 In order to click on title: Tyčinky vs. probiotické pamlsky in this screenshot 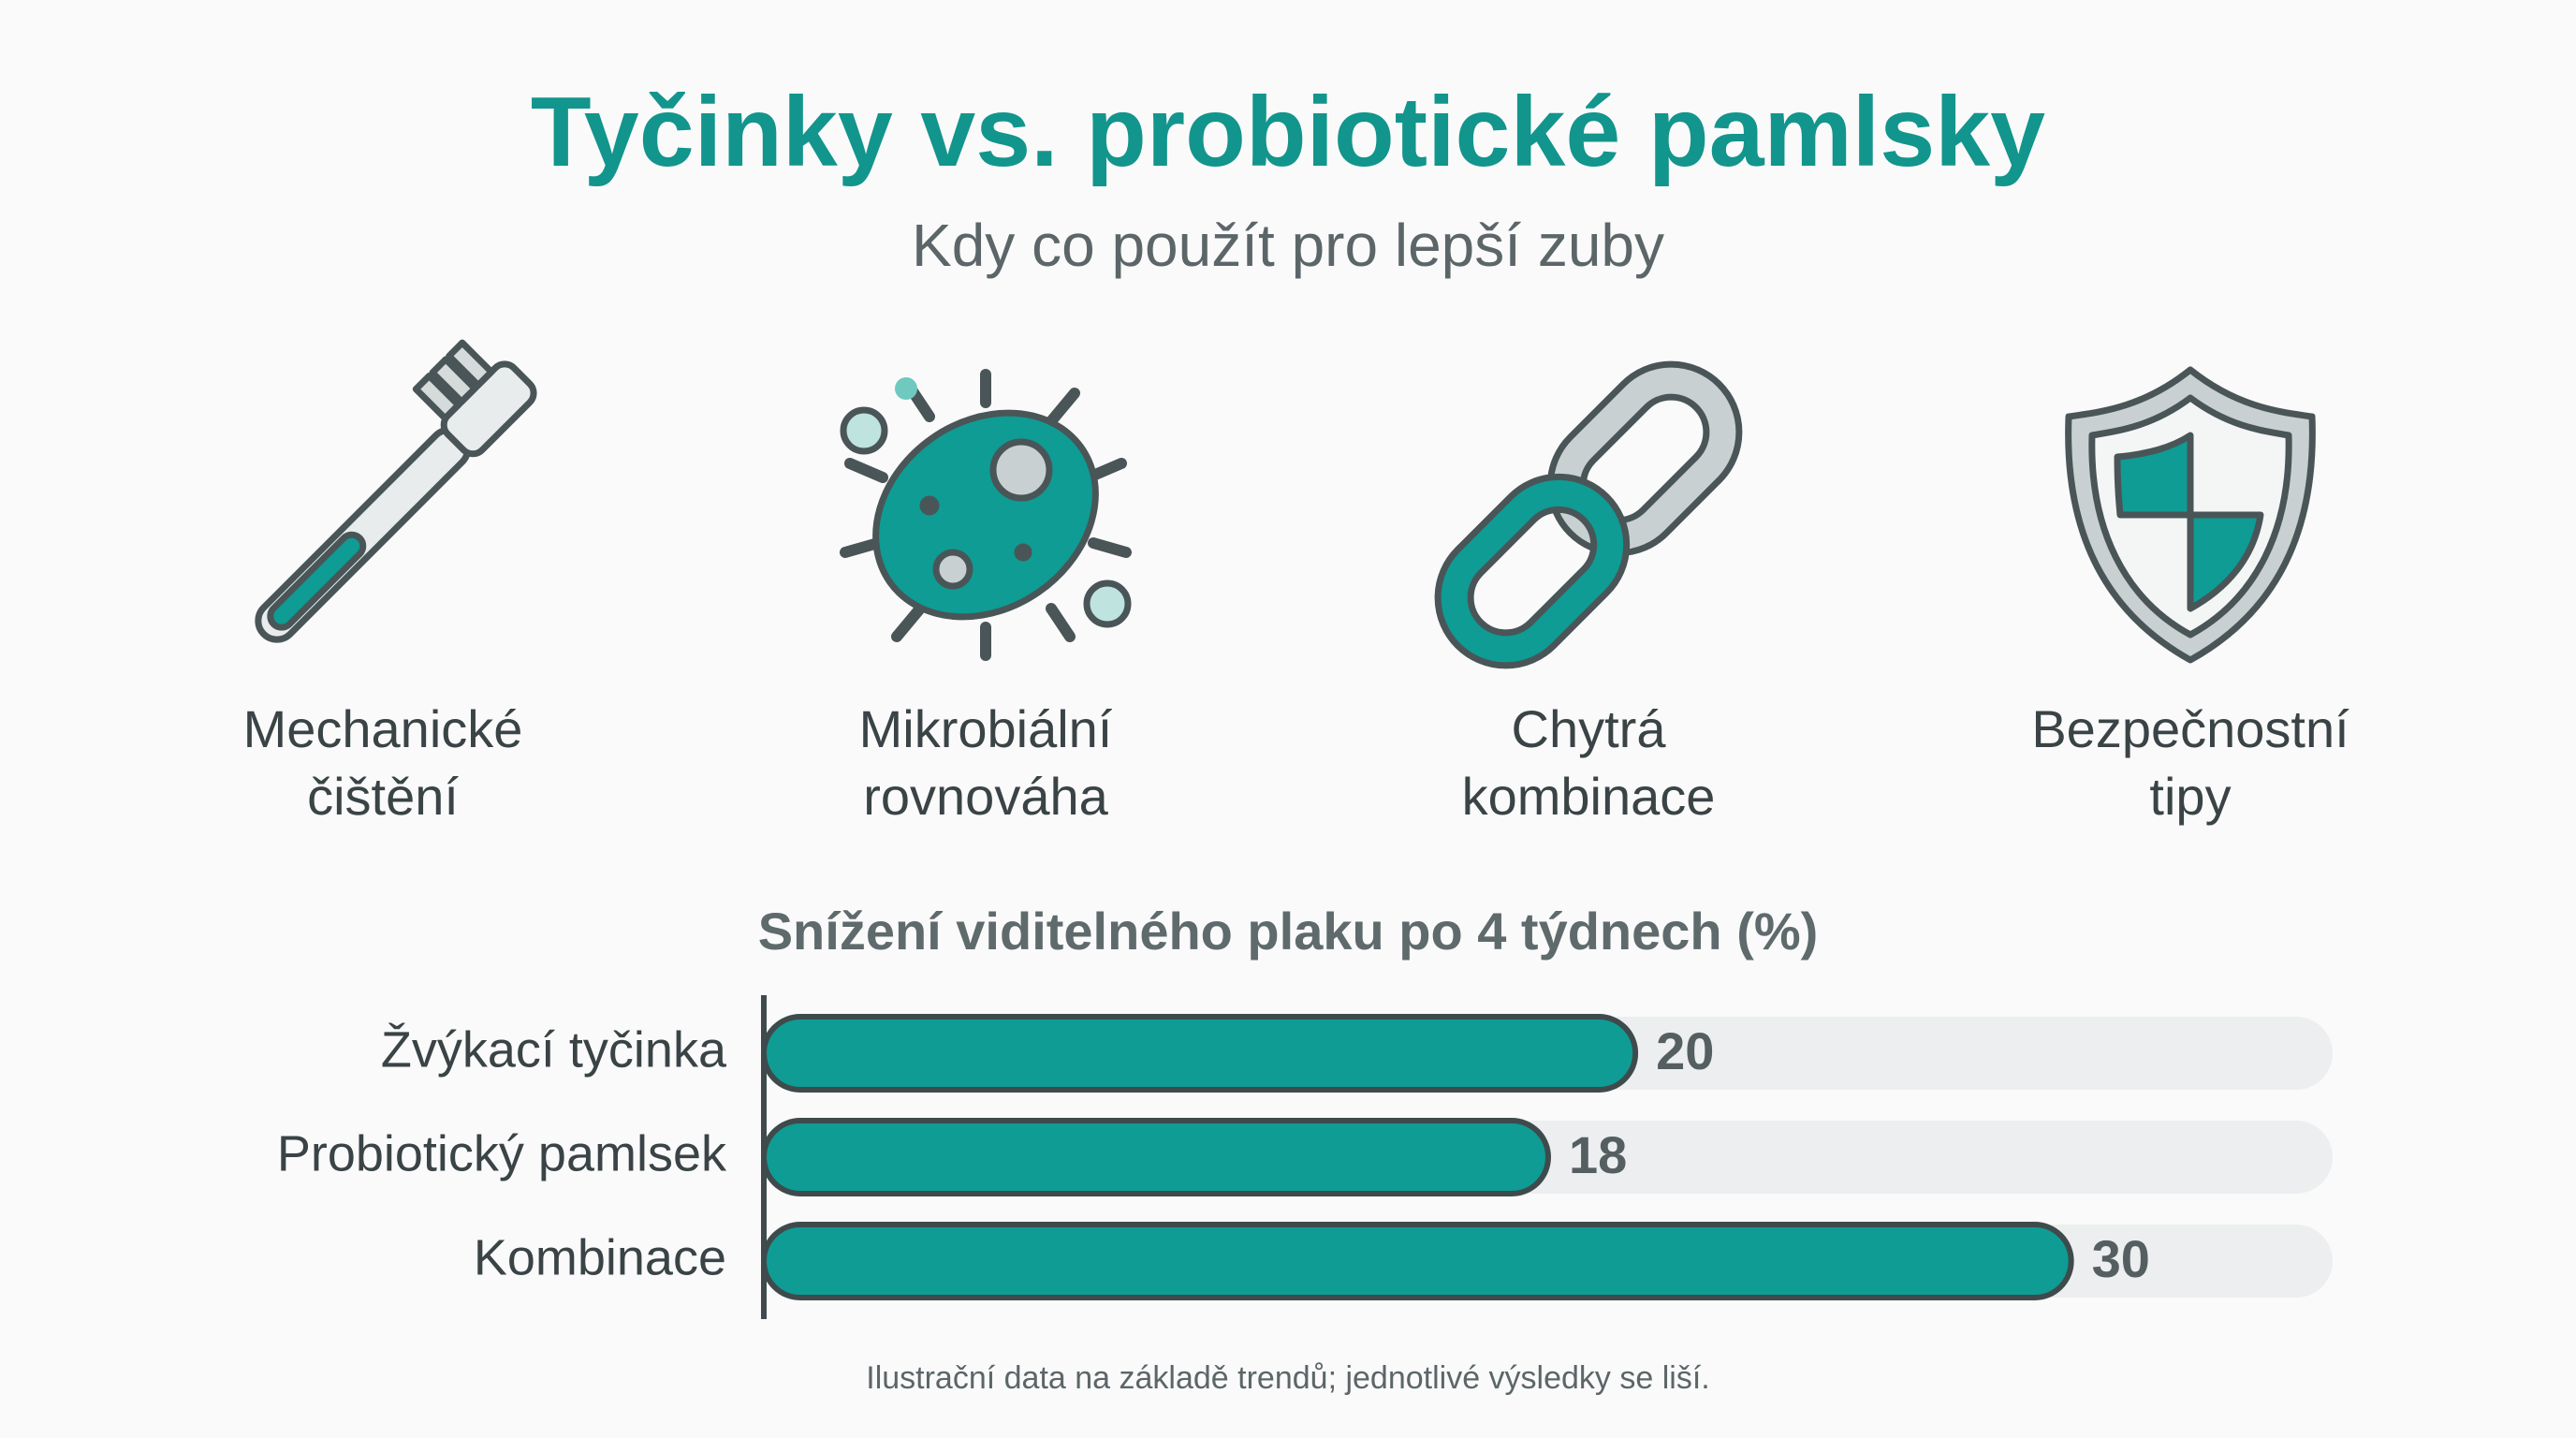, I will do `click(1288, 132)`.